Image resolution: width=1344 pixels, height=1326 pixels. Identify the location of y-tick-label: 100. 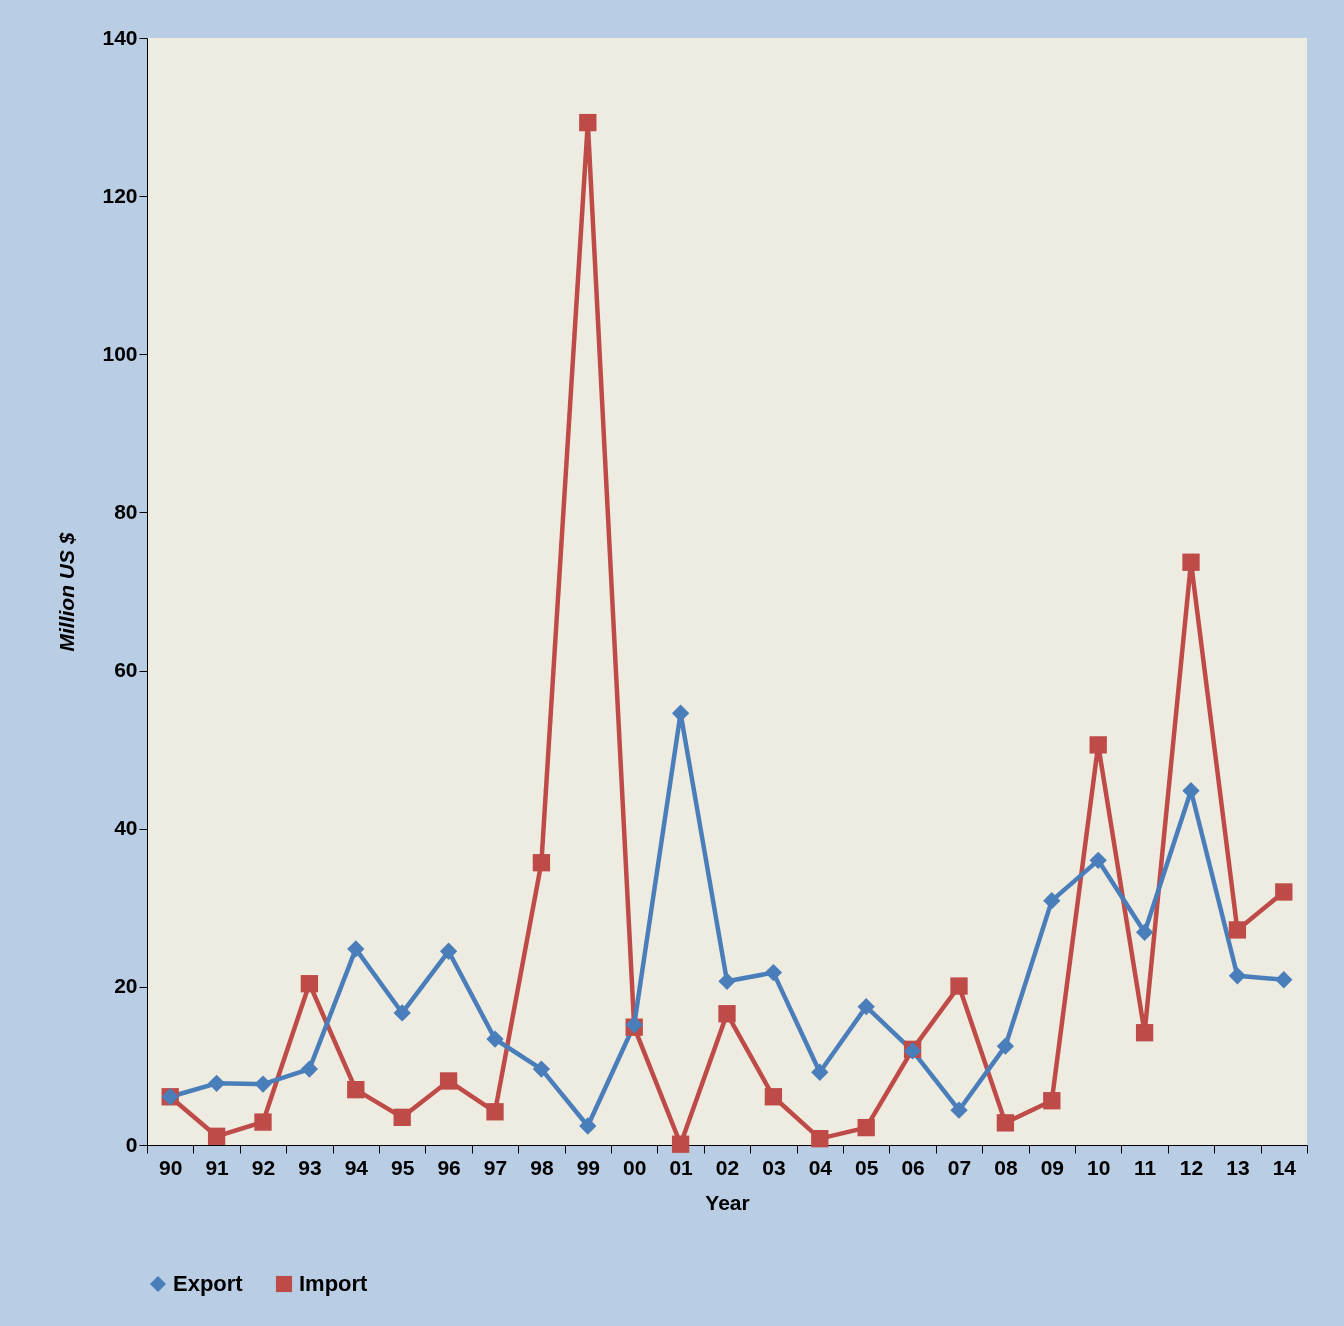
(120, 353).